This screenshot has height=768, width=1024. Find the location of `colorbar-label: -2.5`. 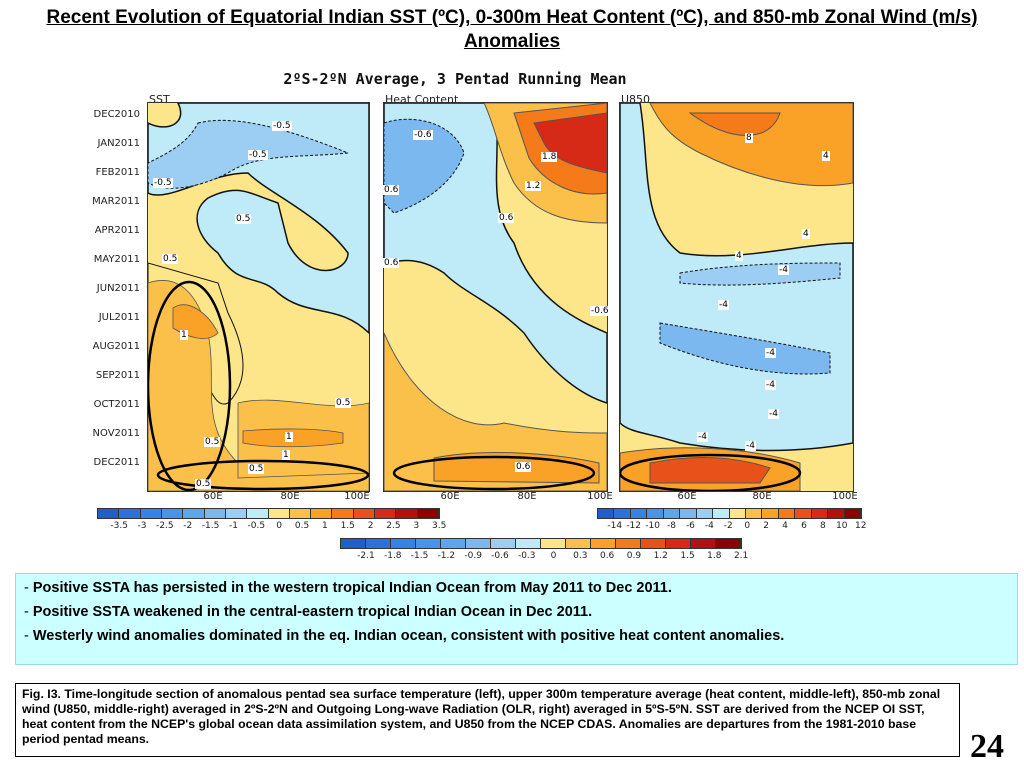

colorbar-label: -2.5 is located at coordinates (165, 526).